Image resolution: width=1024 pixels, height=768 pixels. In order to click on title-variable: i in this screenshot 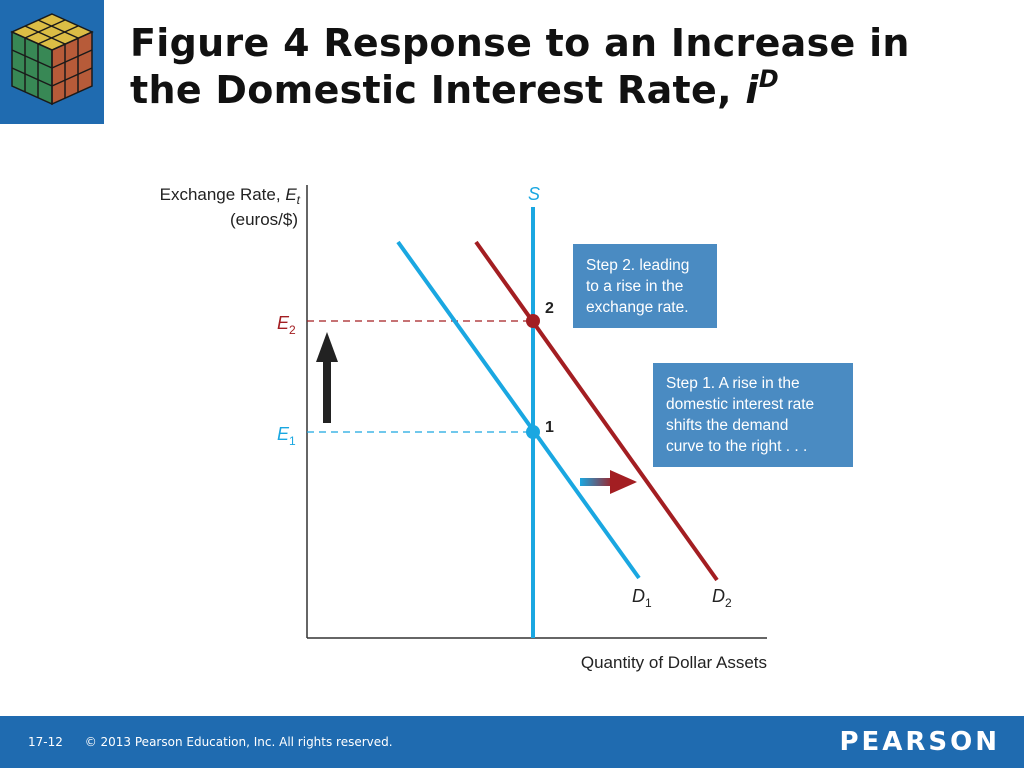, I will do `click(752, 90)`.